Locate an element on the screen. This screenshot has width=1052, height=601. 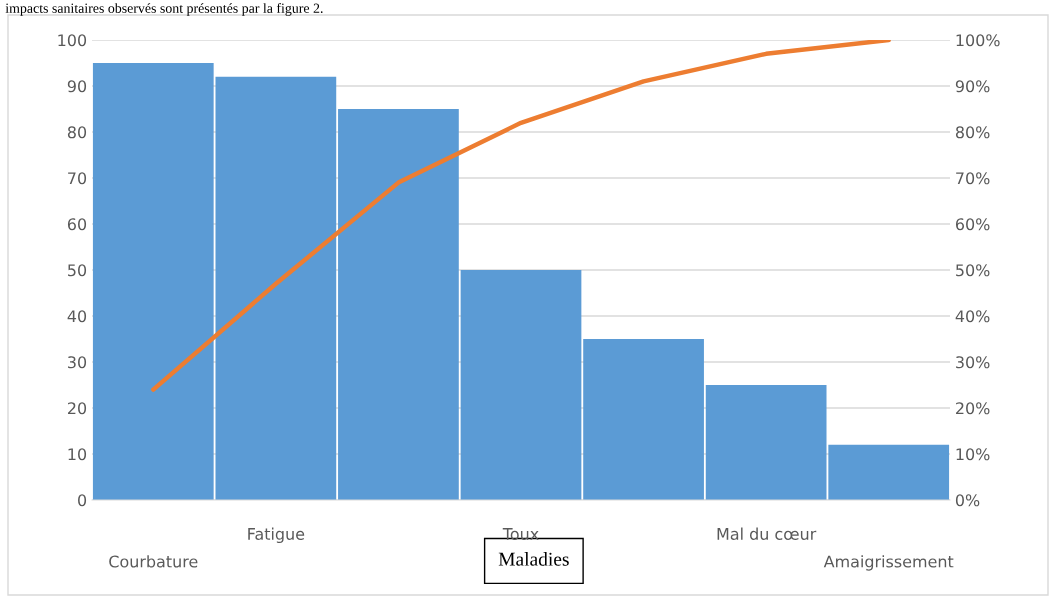
y-tick-label: 70 is located at coordinates (77, 178).